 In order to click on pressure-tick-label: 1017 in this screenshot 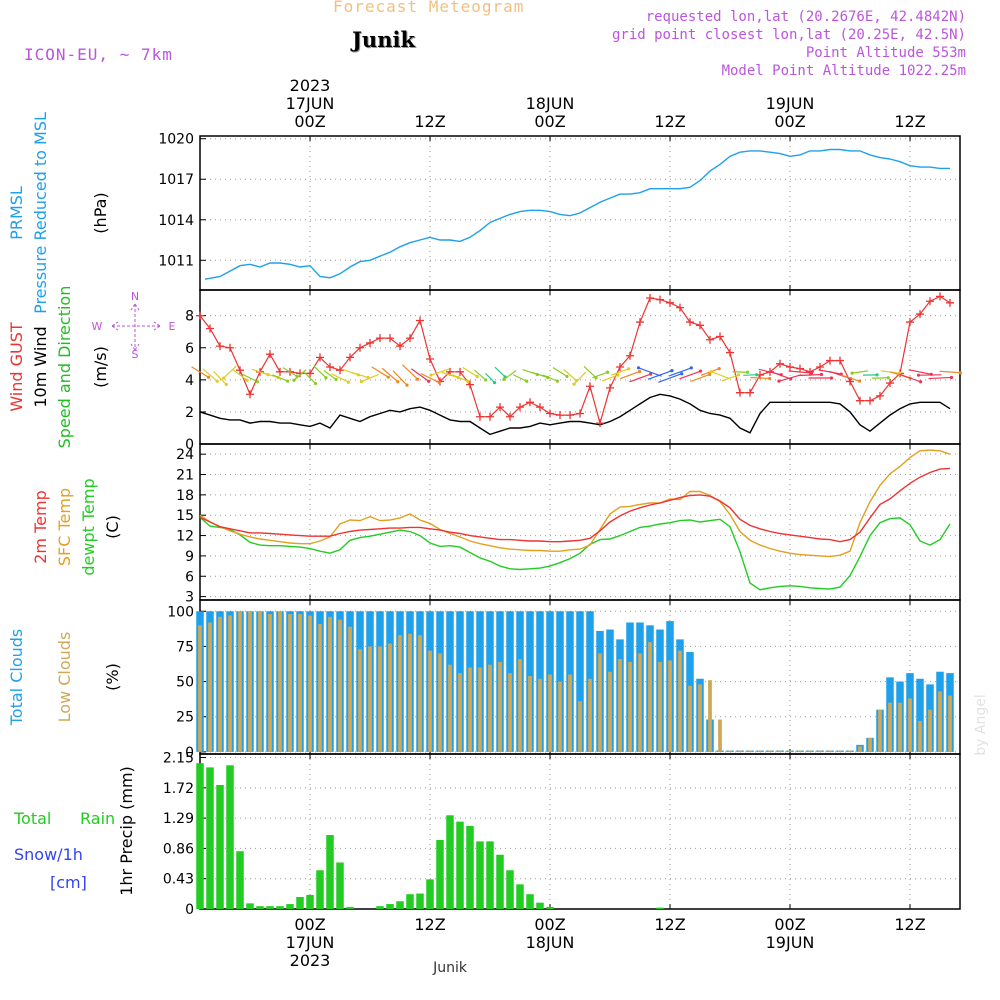, I will do `click(176, 180)`.